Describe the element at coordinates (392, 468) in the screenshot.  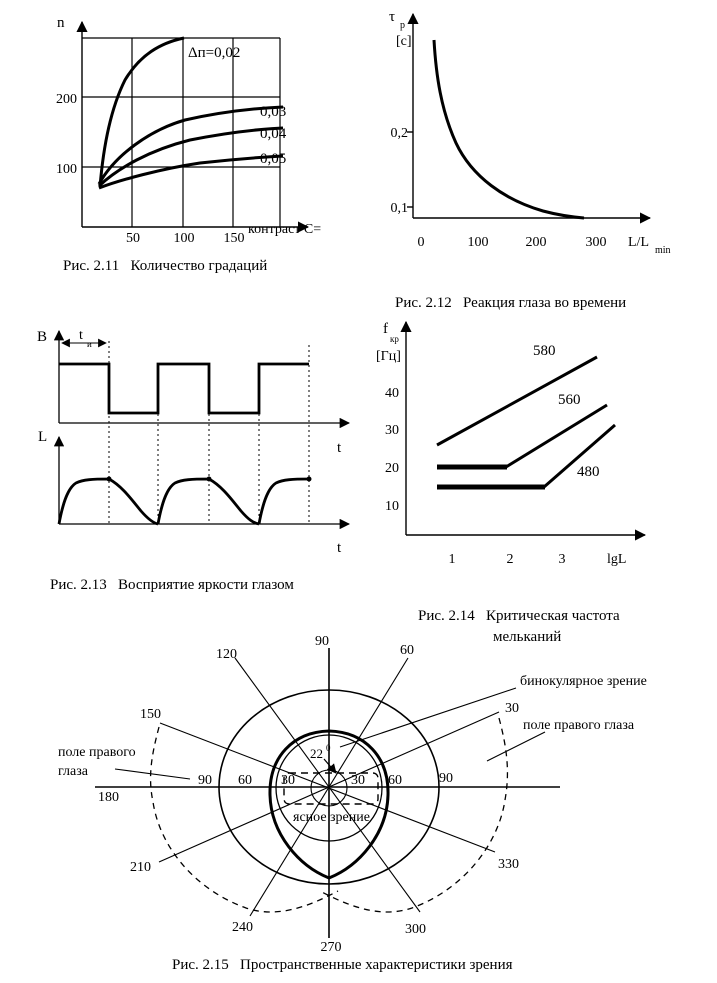
I see `fig214-ytick-20: 20` at that location.